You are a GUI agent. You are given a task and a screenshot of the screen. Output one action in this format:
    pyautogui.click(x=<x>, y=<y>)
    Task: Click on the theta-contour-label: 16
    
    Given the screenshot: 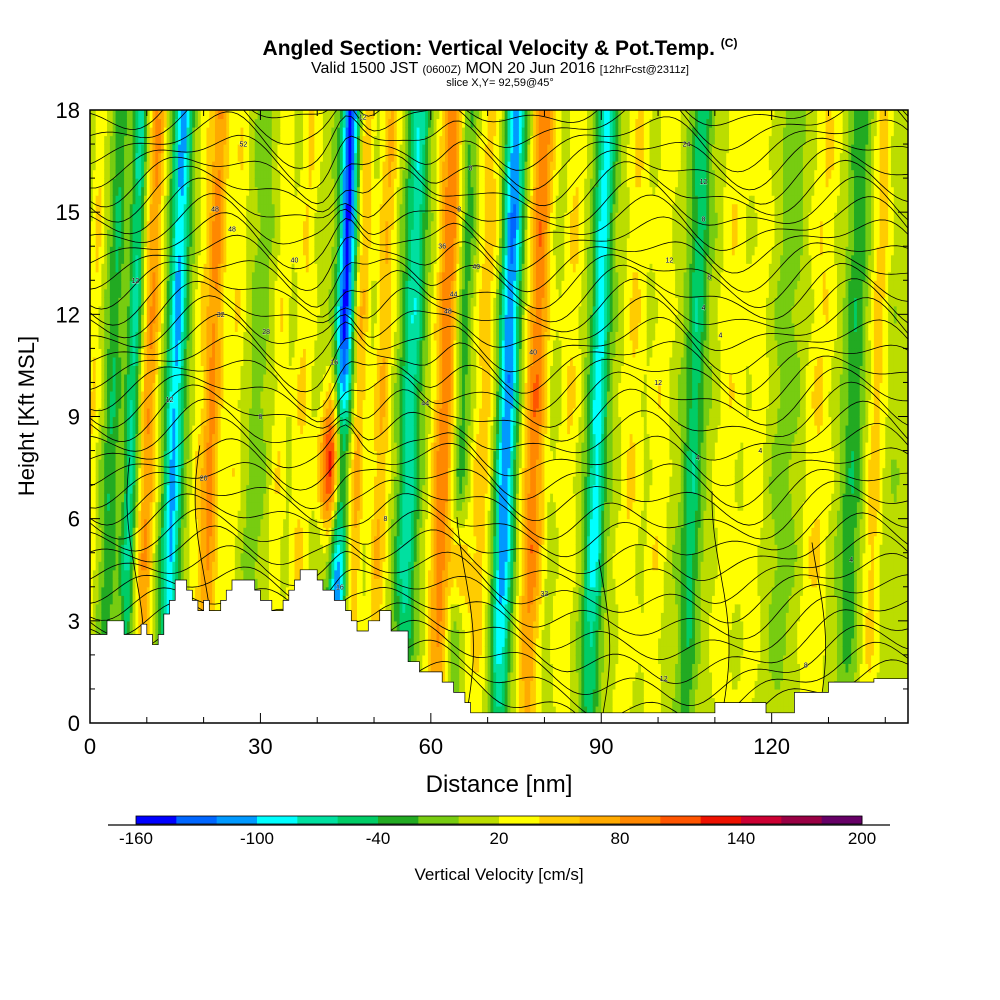 What is the action you would take?
    pyautogui.click(x=340, y=587)
    